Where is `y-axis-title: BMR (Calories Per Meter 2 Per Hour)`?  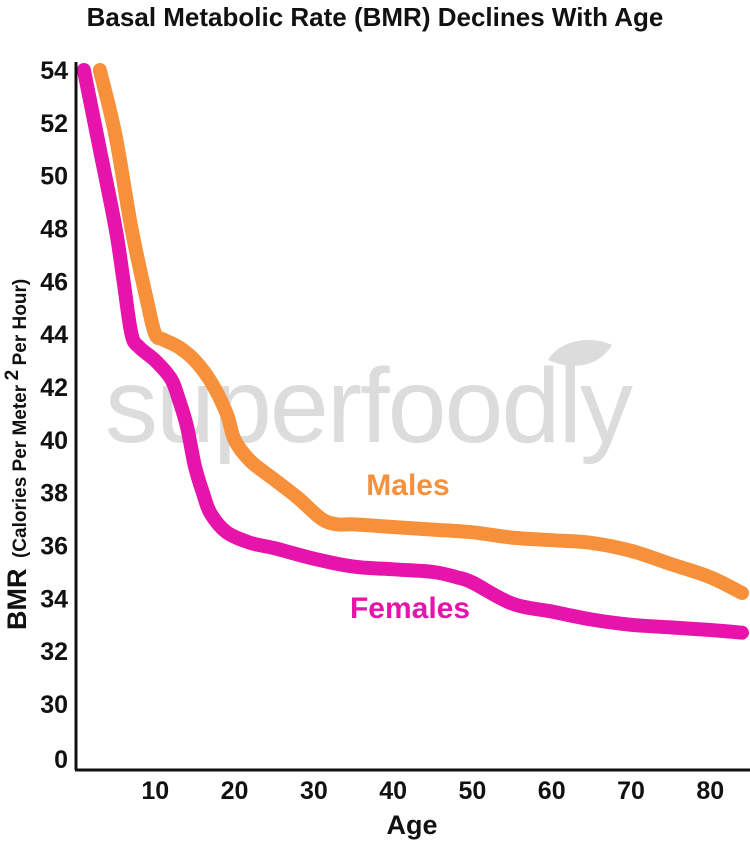
y-axis-title: BMR (Calories Per Meter 2 Per Hour) is located at coordinates (17, 454).